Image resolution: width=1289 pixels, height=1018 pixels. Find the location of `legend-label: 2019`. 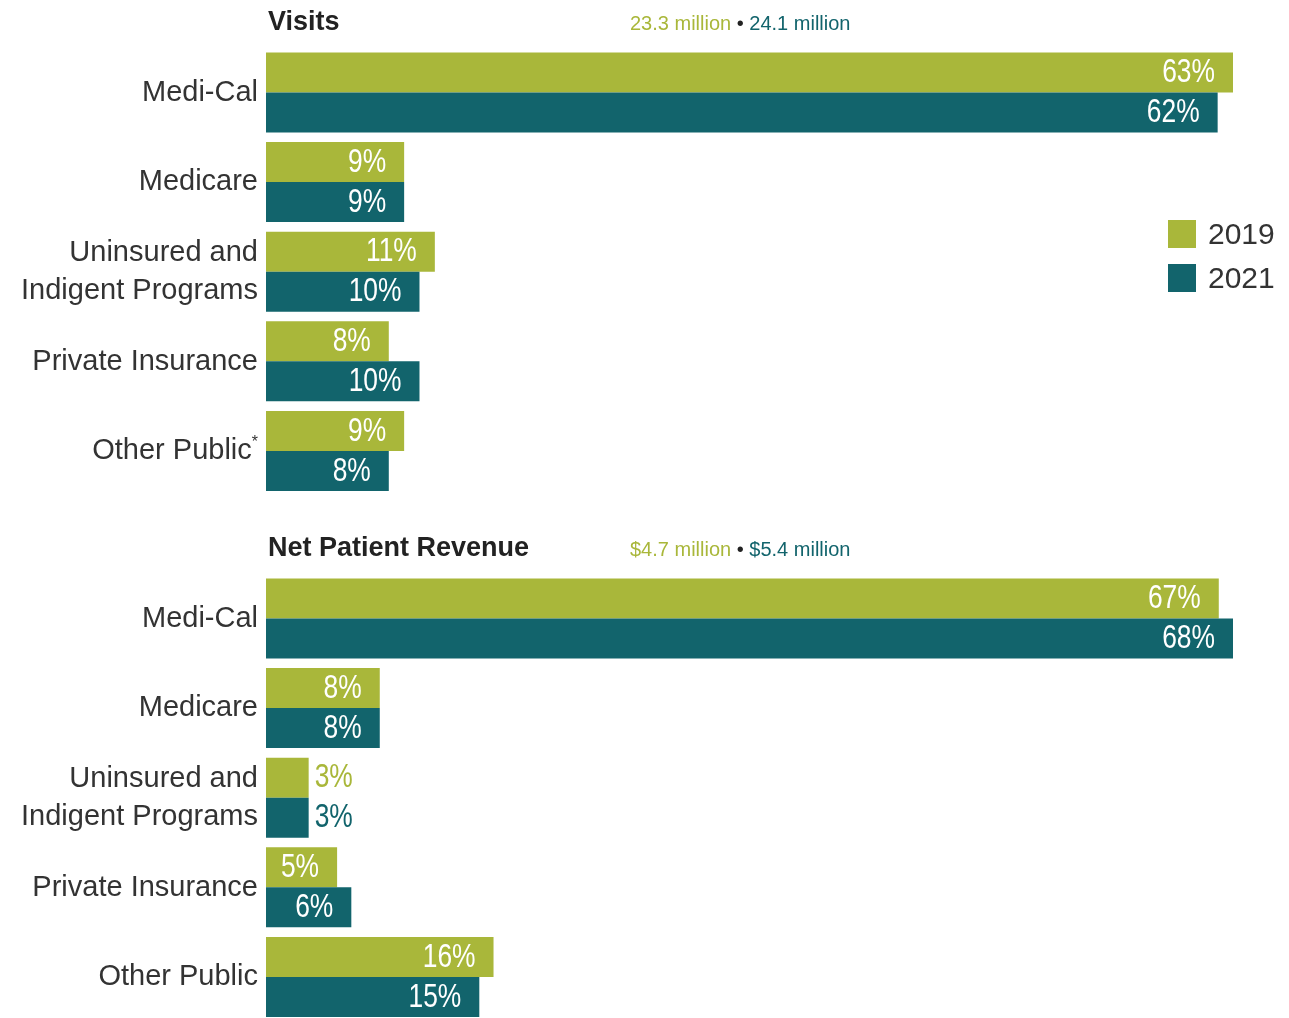

legend-label: 2019 is located at coordinates (1241, 234).